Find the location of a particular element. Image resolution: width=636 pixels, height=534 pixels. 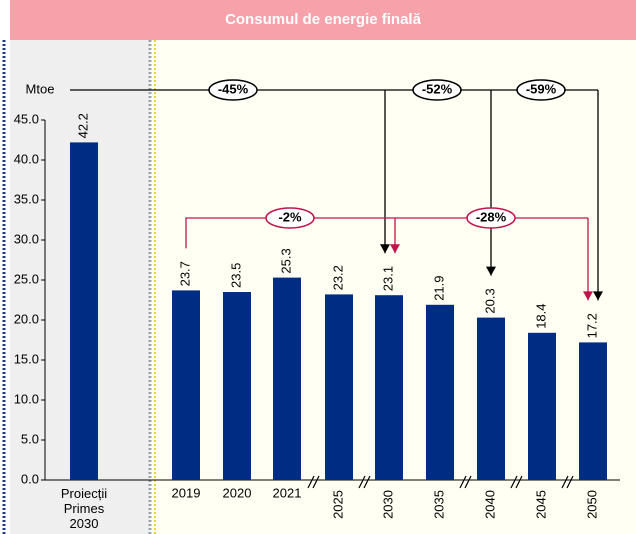

y-tick-label: 40.0 is located at coordinates (26, 158).